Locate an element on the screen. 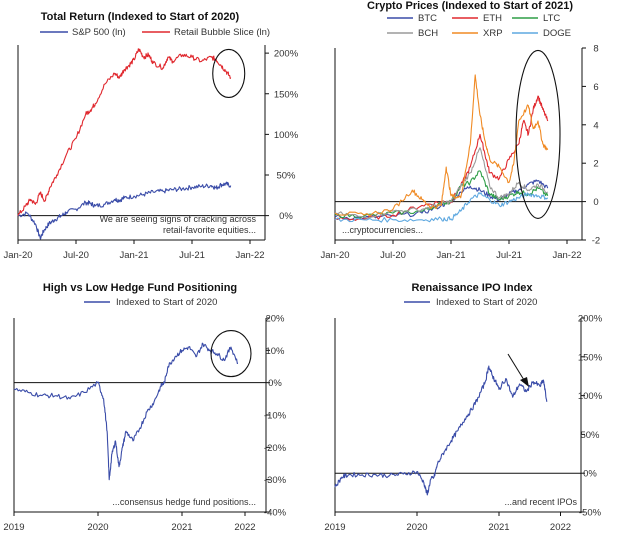 This screenshot has width=628, height=548. legend-label-xrp: XRP is located at coordinates (493, 33).